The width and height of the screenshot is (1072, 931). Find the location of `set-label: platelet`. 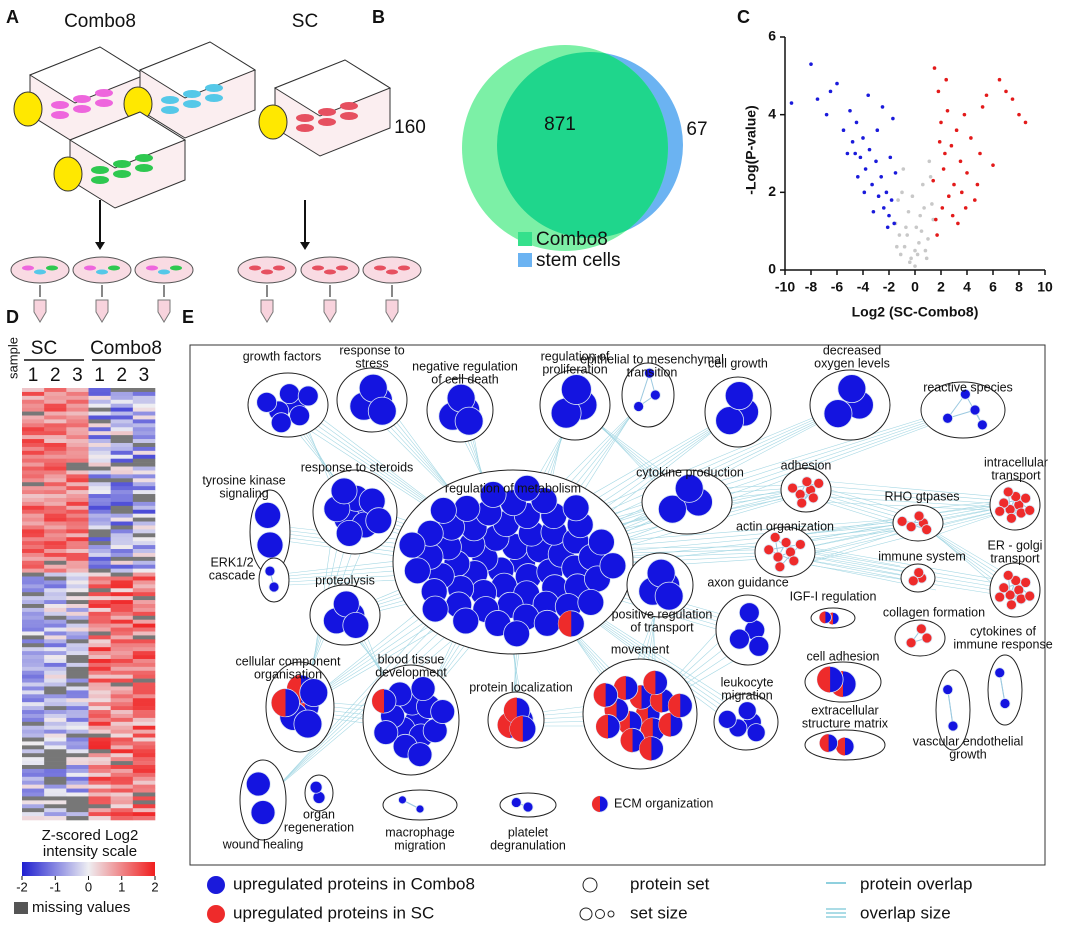

set-label: platelet is located at coordinates (528, 832).